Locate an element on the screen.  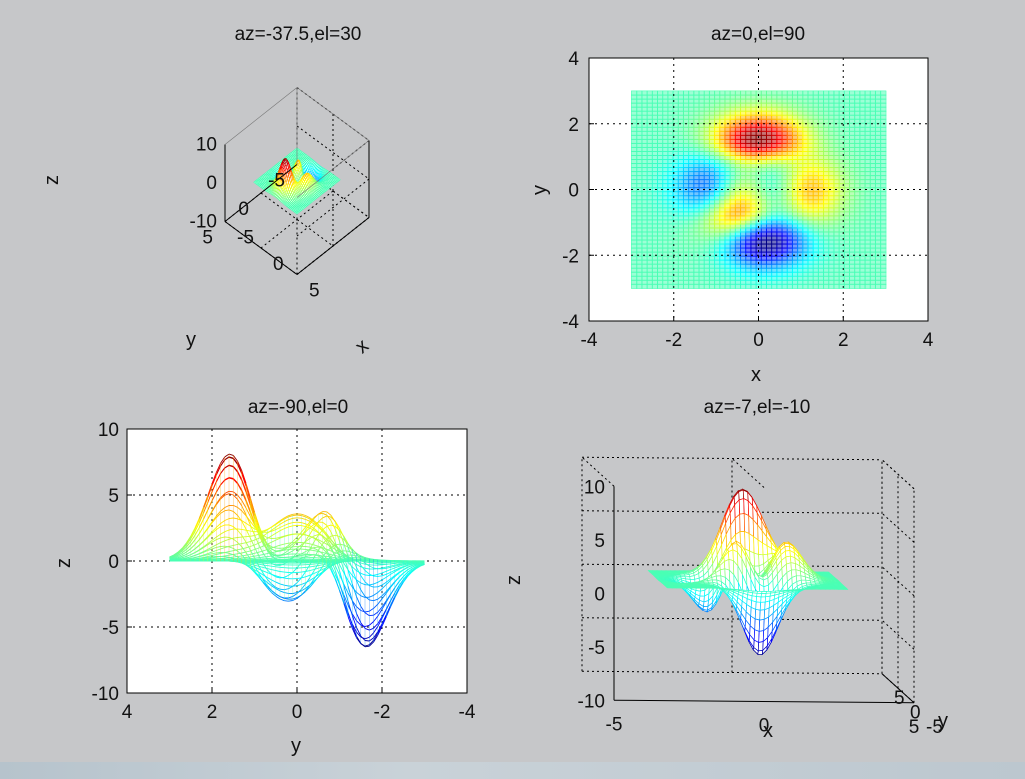
view2-x-tick-label: 2 is located at coordinates (843, 340).